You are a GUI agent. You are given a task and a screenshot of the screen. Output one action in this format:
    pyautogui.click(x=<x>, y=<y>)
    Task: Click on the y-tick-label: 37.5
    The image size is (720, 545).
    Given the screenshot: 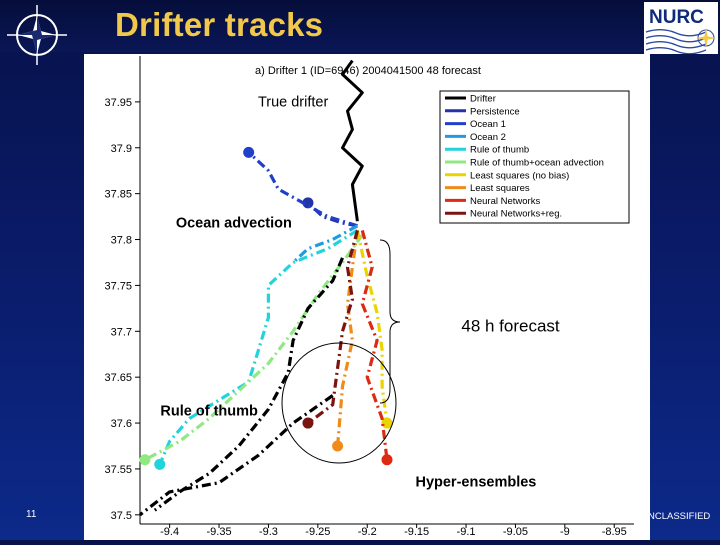 What is the action you would take?
    pyautogui.click(x=121, y=516)
    